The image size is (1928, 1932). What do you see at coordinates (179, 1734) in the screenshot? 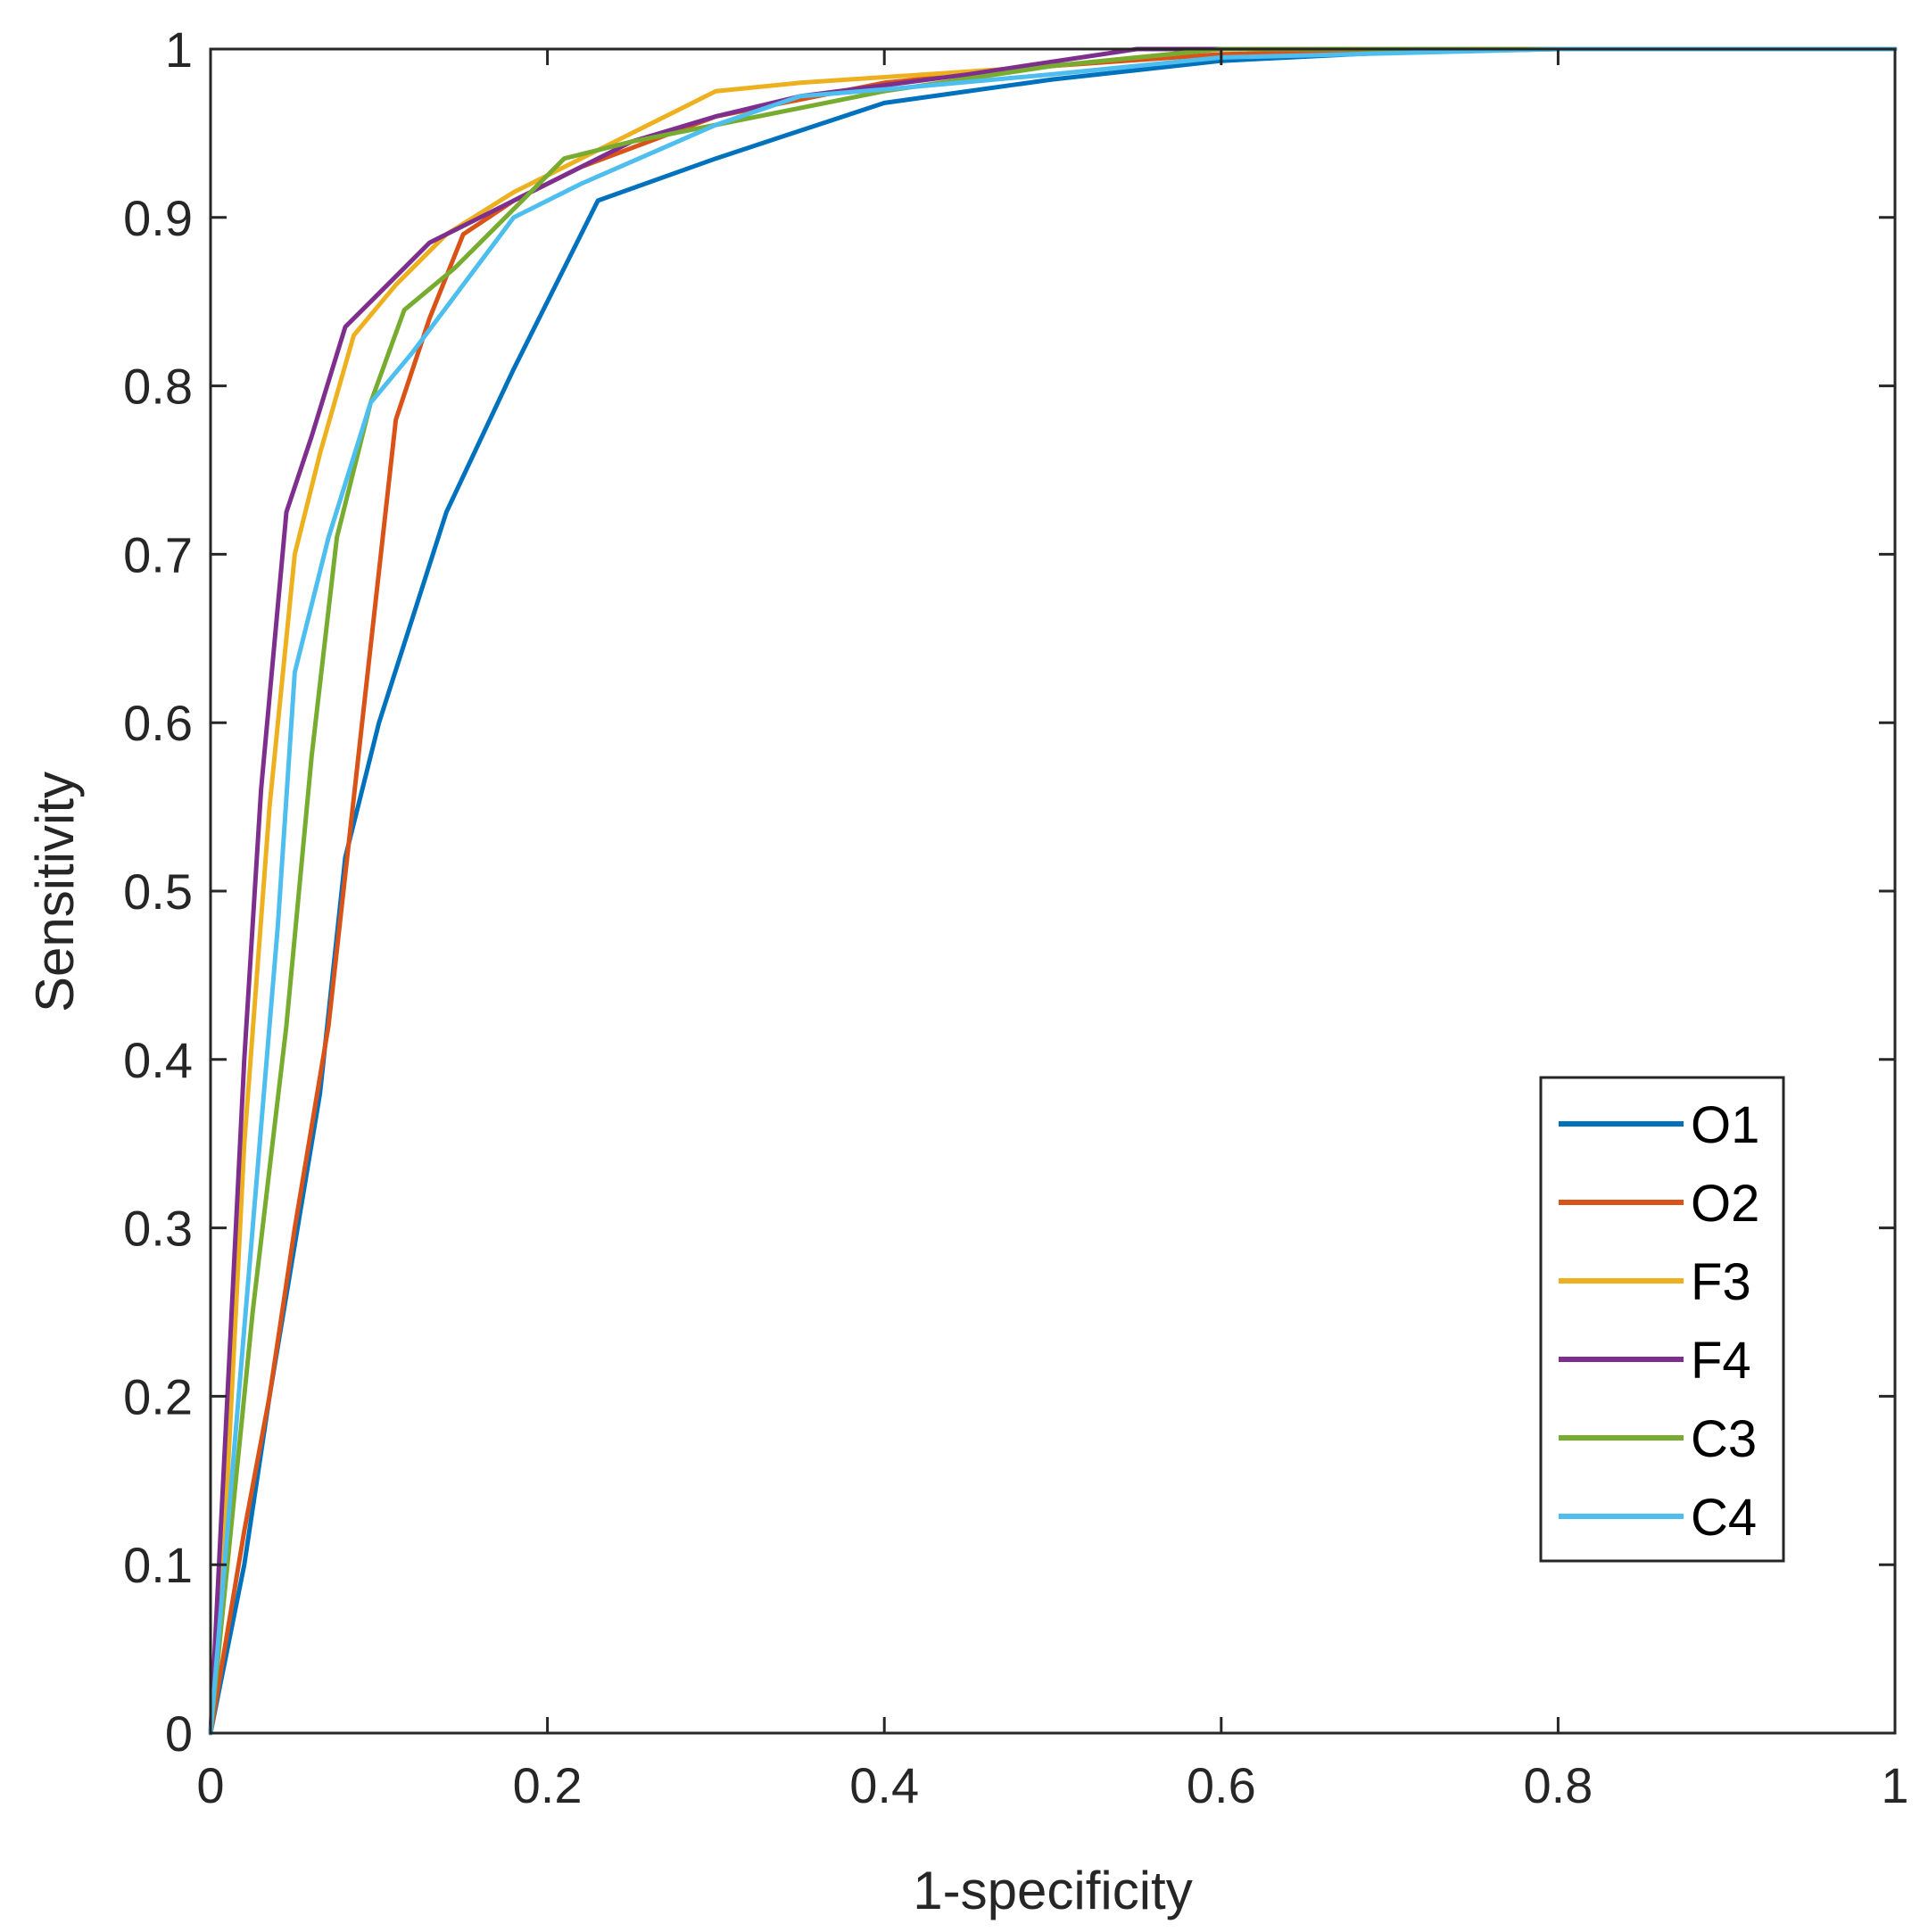
I see `y-tick-label: 0` at bounding box center [179, 1734].